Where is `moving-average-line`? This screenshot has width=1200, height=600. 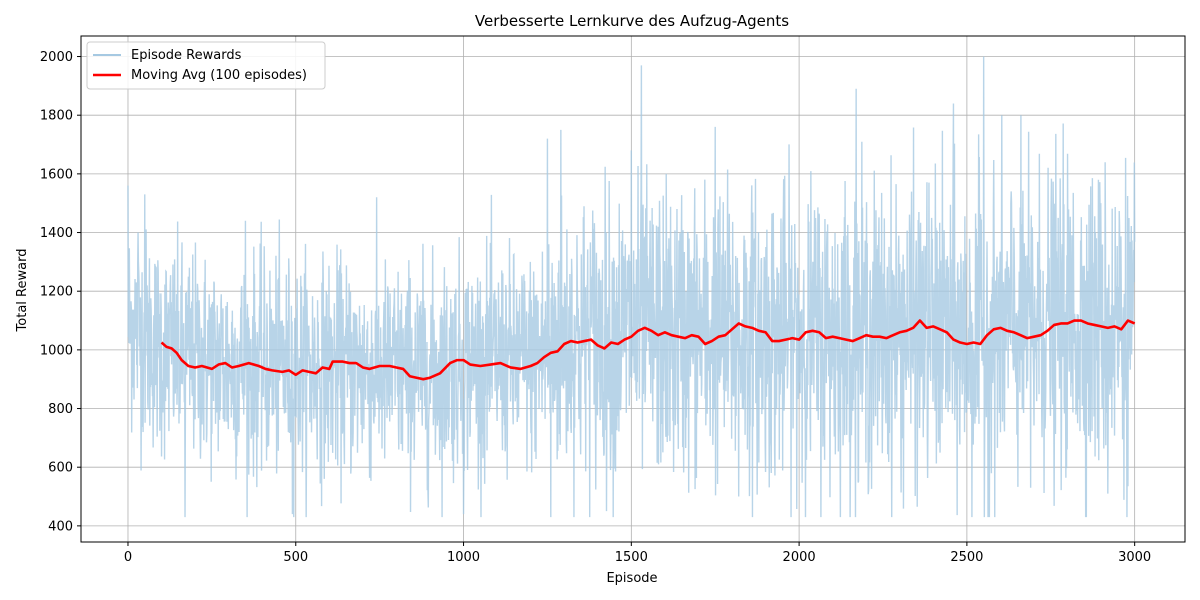 moving-average-line is located at coordinates (648, 350).